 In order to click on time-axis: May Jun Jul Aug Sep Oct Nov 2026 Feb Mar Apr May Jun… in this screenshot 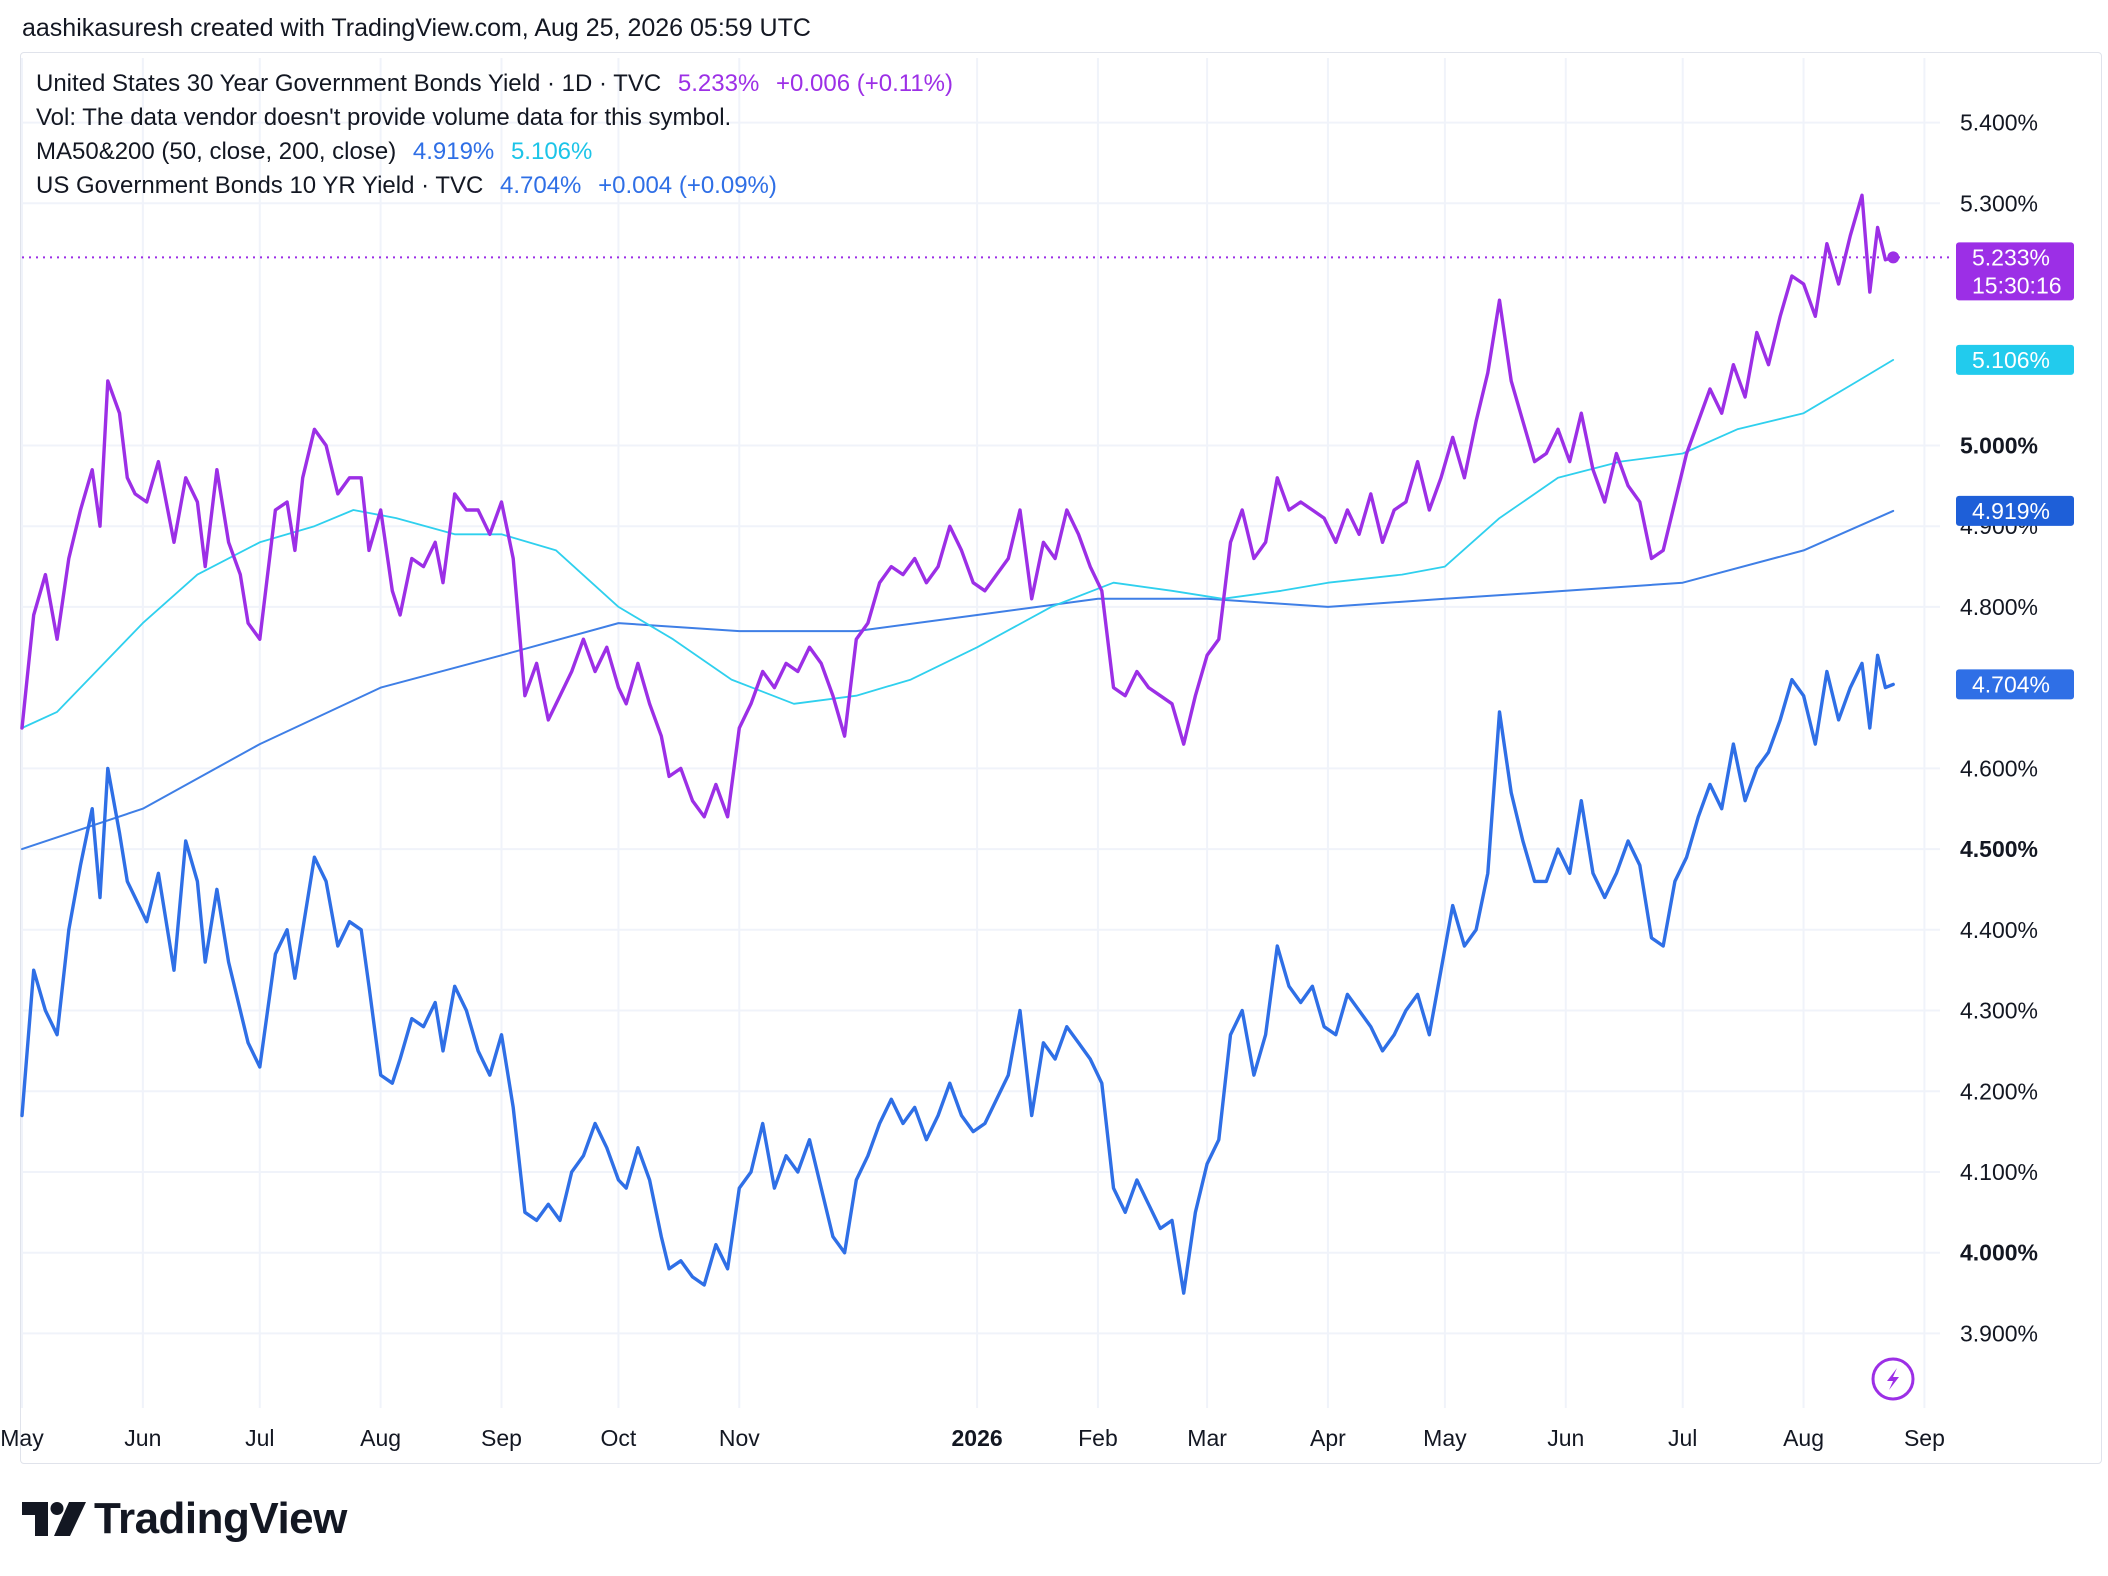, I will do `click(972, 1438)`.